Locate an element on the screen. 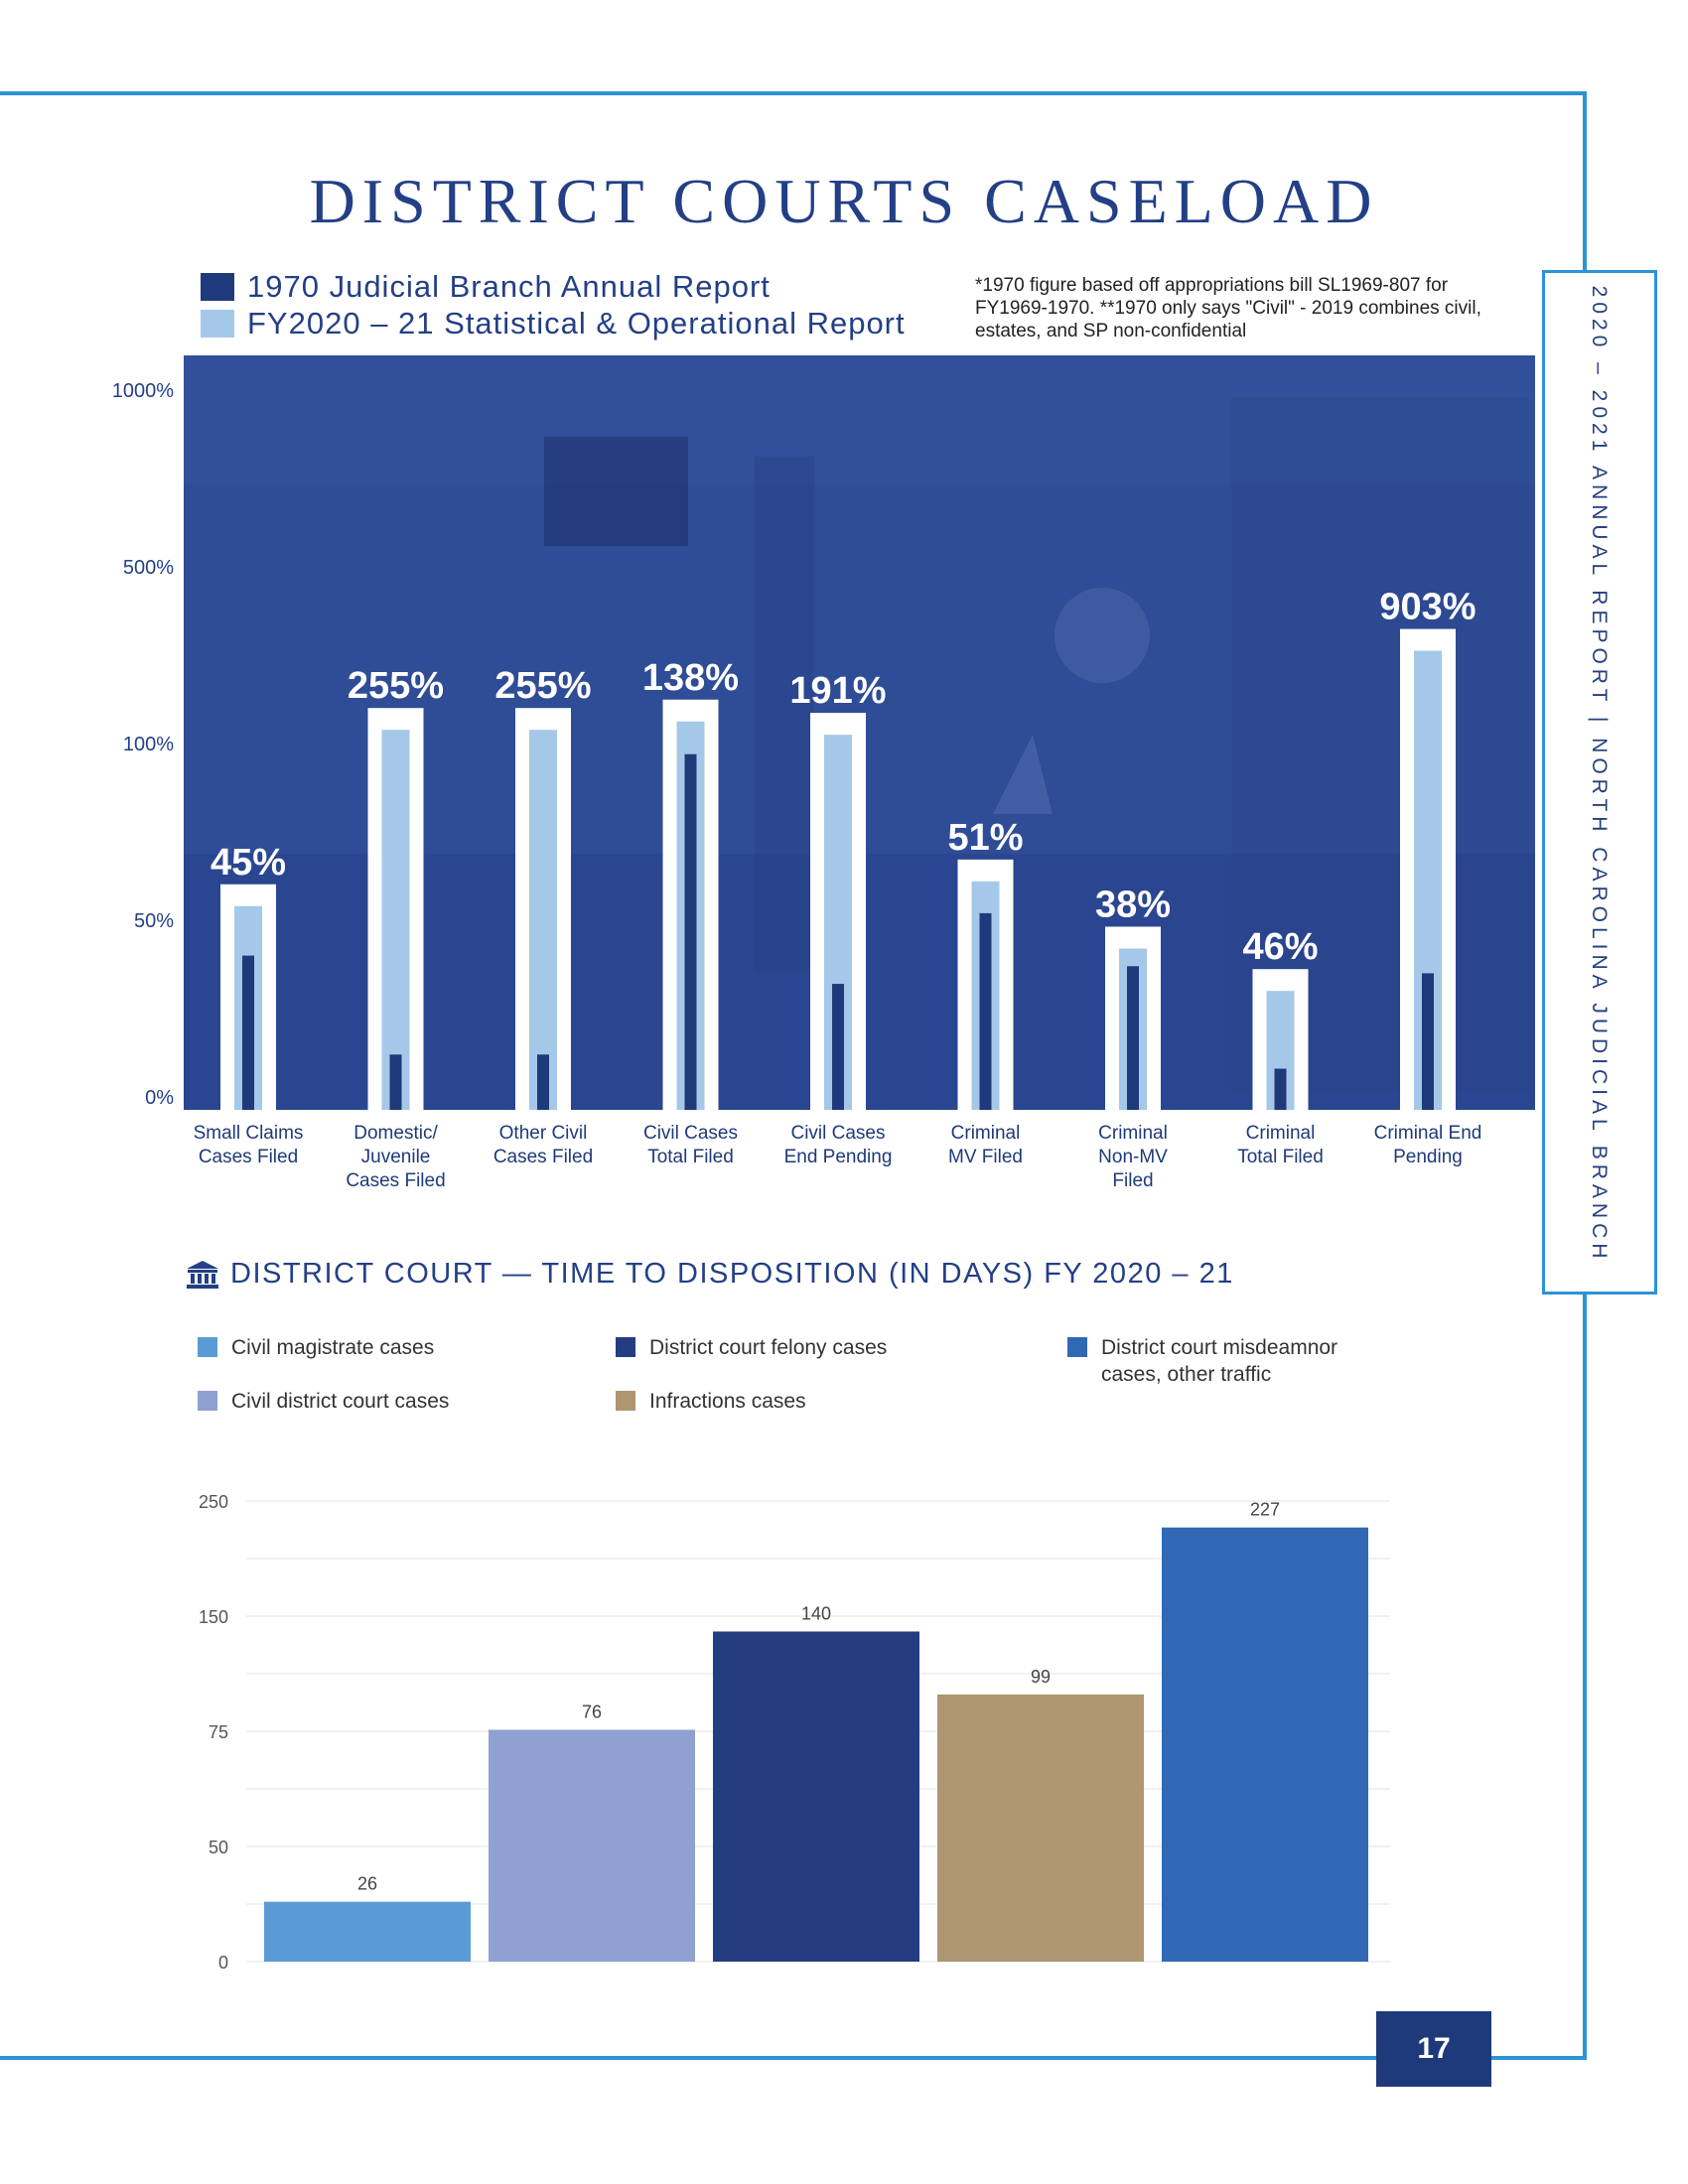  y-tick-label: 1000% is located at coordinates (143, 391).